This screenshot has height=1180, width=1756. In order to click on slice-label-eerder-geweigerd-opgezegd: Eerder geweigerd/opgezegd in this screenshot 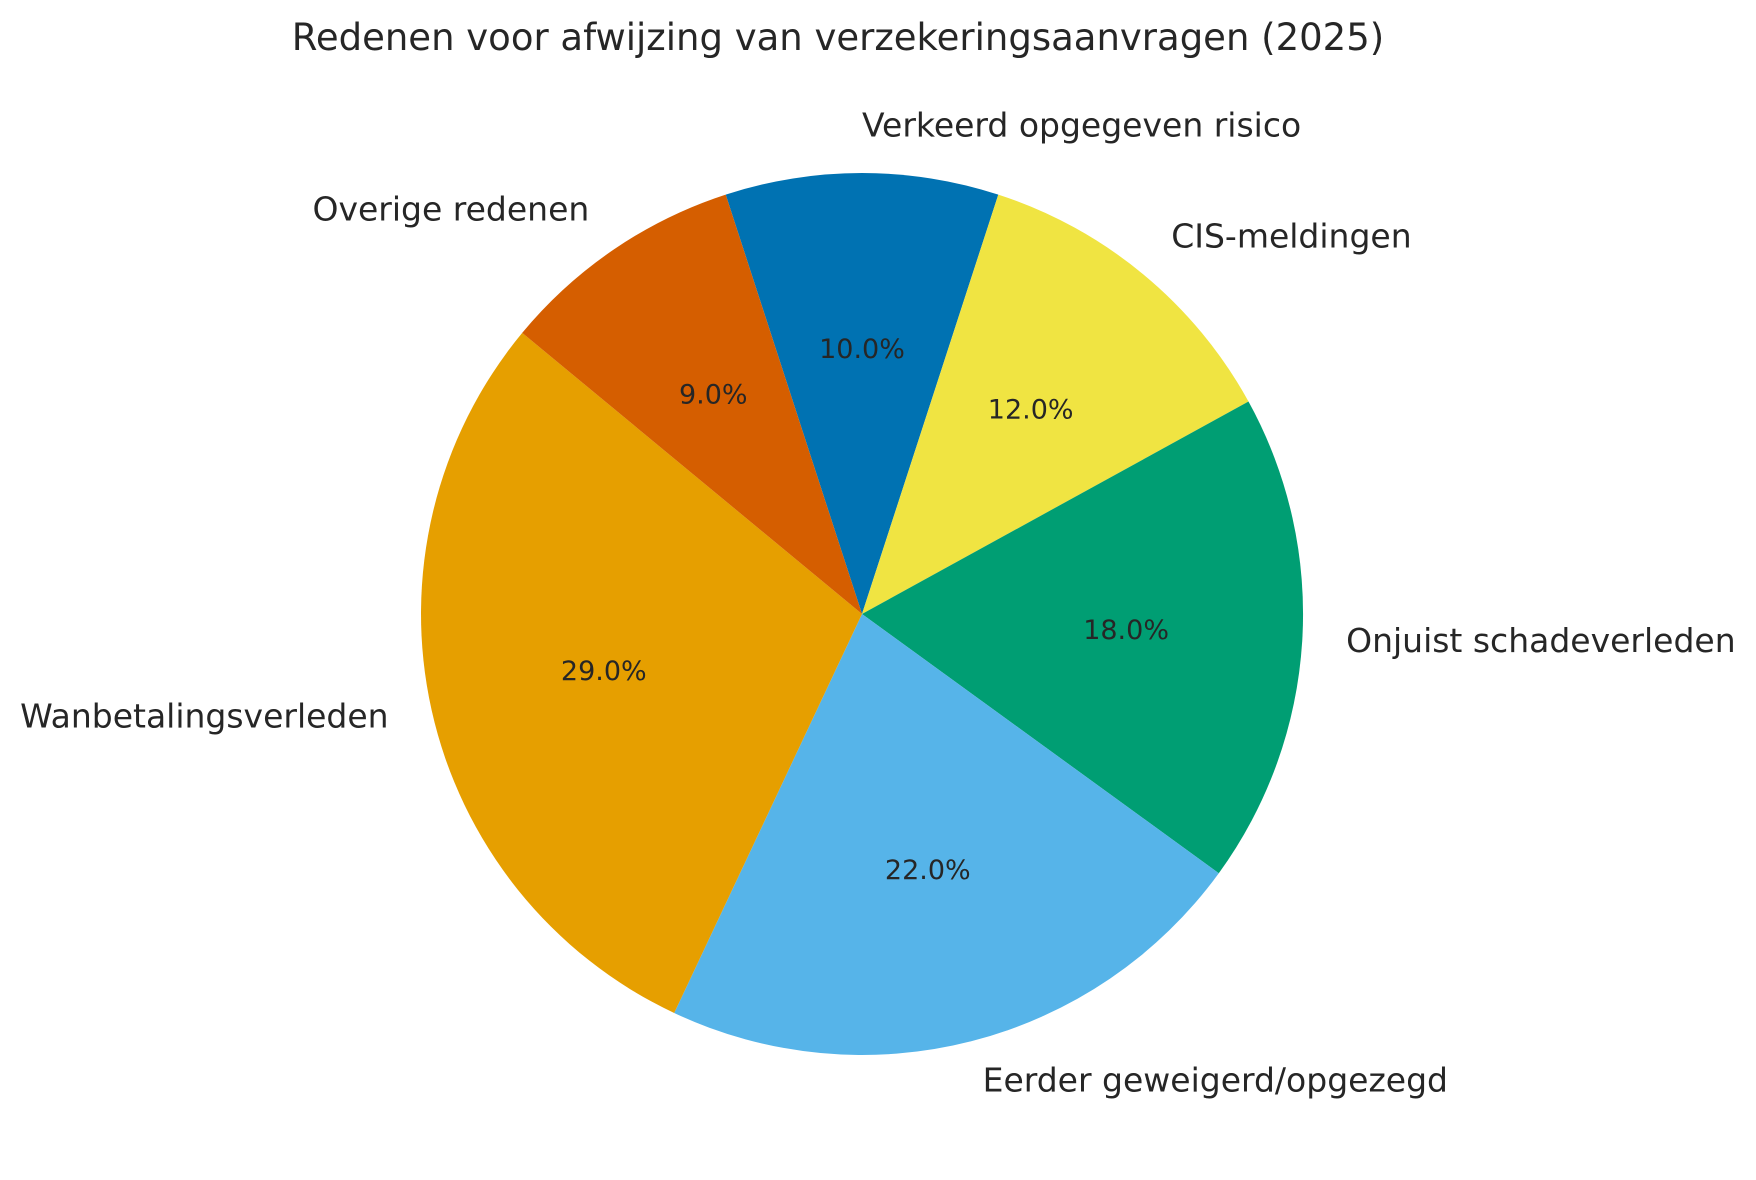, I will do `click(1215, 1079)`.